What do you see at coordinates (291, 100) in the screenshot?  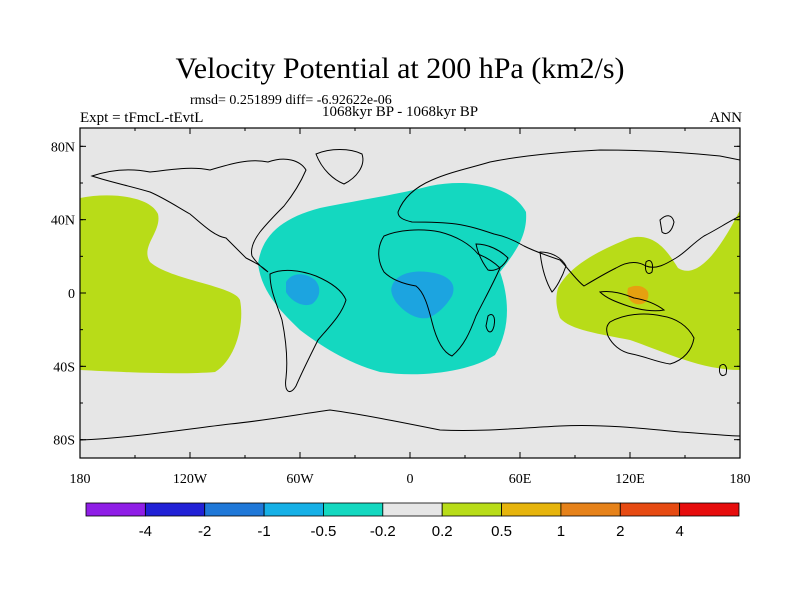 I see `stats-label: rmsd= 0.251899 diff= -6.92622e-06` at bounding box center [291, 100].